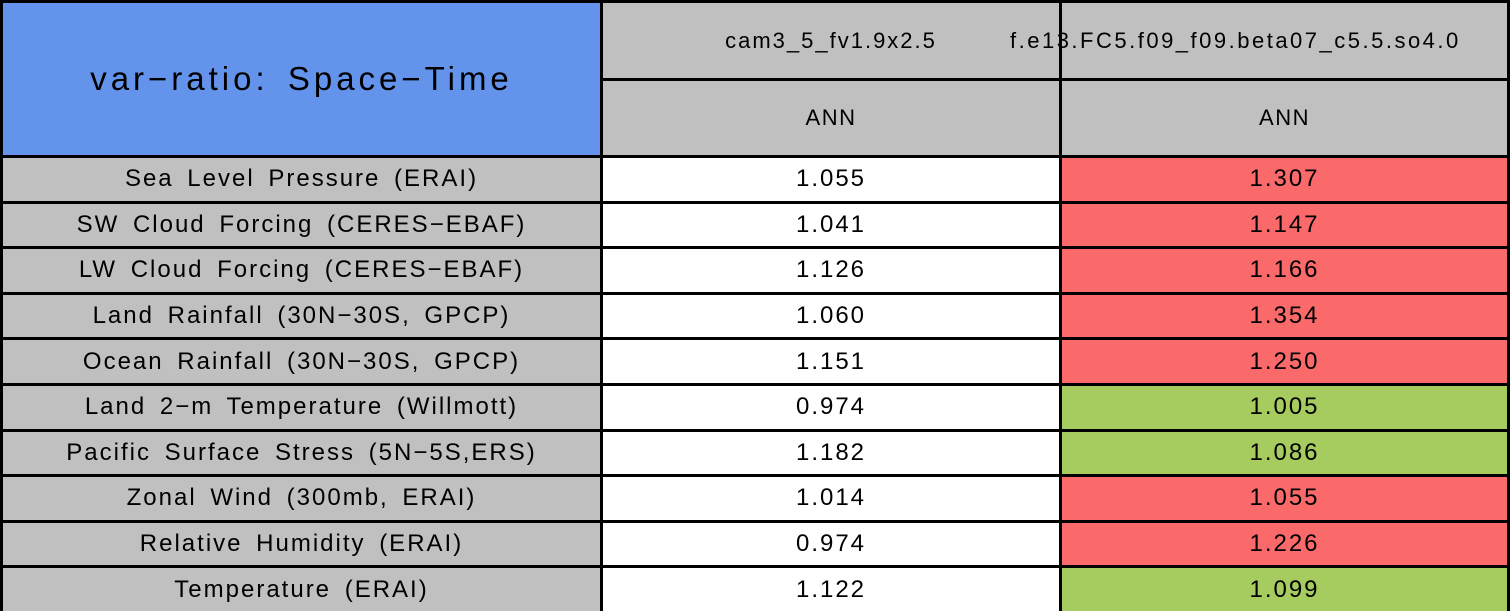  I want to click on variable-label: Relative Humidity (ERAI), so click(301, 544).